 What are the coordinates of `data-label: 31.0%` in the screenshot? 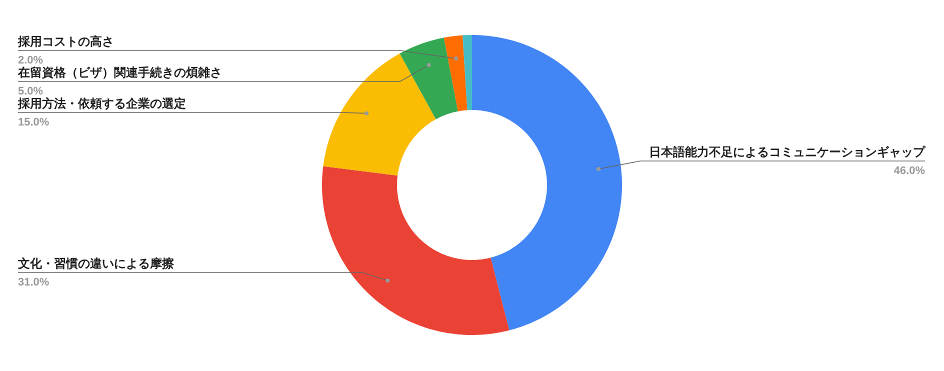 It's located at (34, 282).